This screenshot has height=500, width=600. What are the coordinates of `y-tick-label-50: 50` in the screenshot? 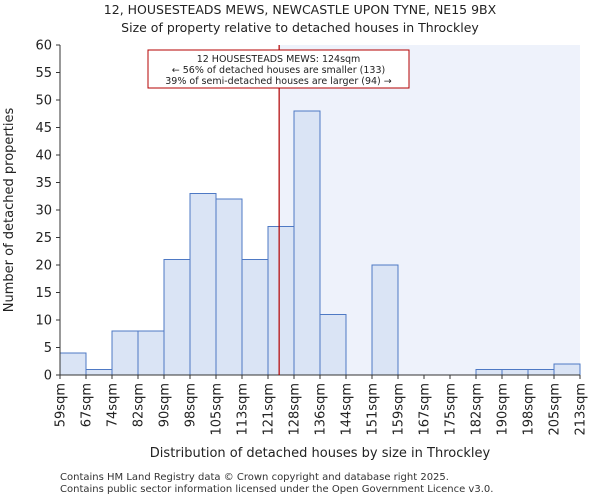 It's located at (43, 101).